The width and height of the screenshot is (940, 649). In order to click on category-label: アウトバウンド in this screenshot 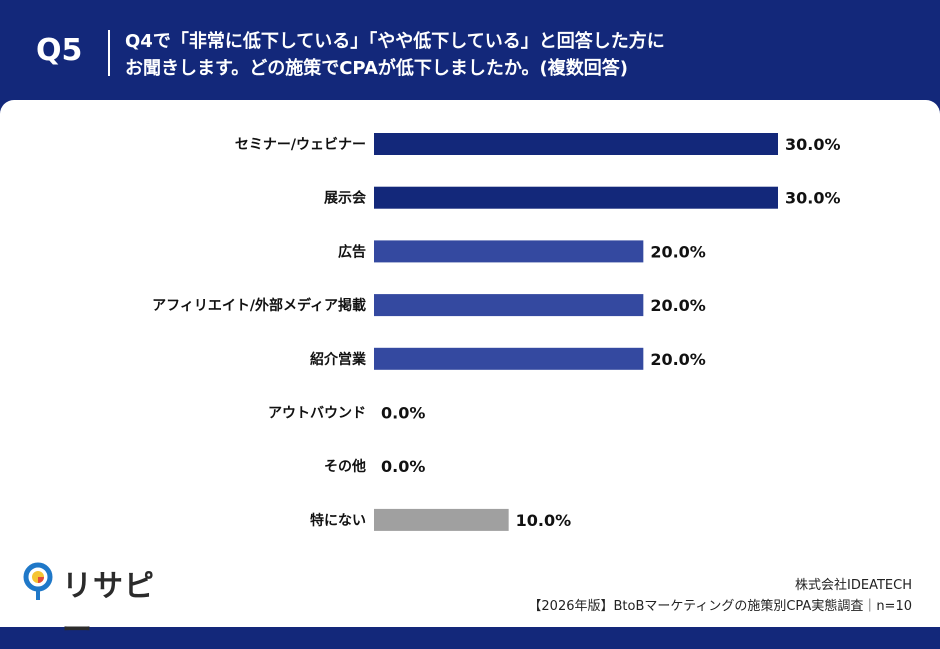, I will do `click(317, 414)`.